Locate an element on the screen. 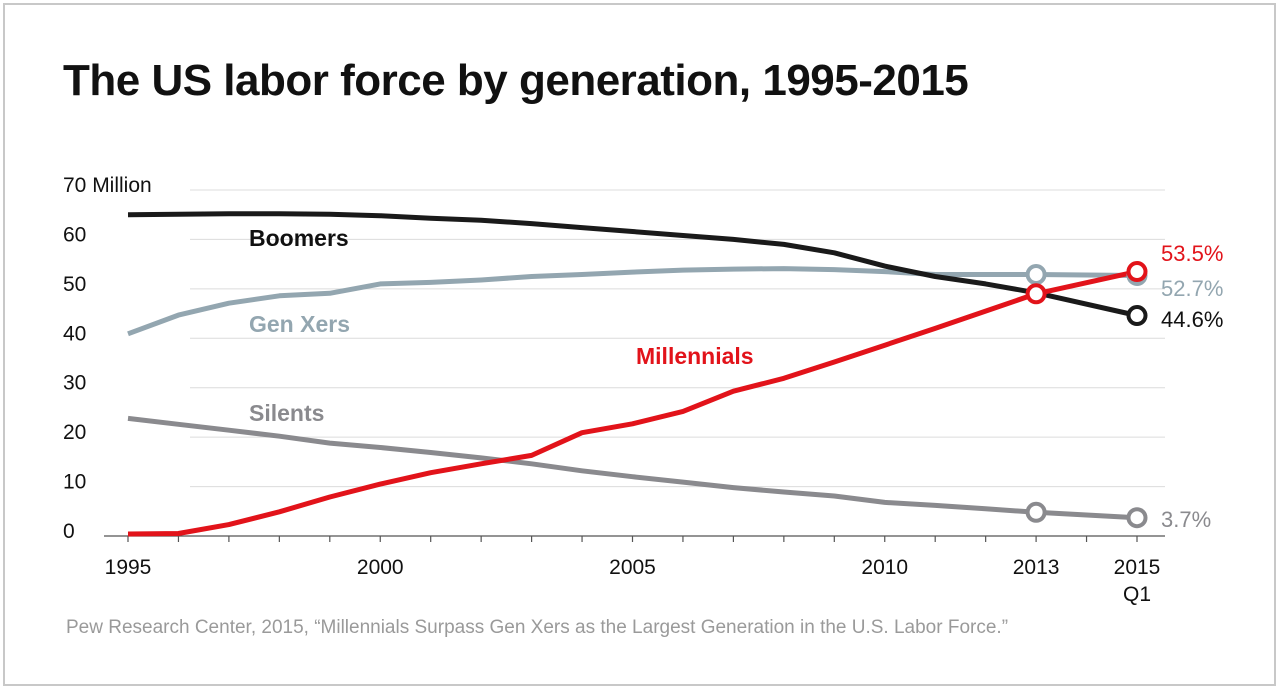 The width and height of the screenshot is (1281, 691). x-tick-label: 2015 is located at coordinates (1137, 567).